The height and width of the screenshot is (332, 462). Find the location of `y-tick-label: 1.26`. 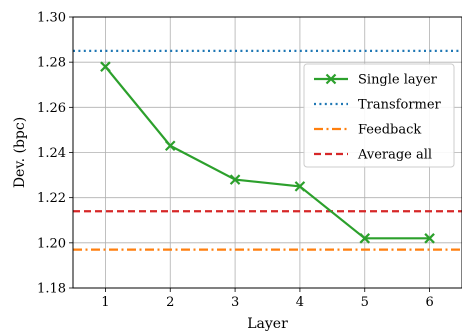

y-tick-label: 1.26 is located at coordinates (51, 108).